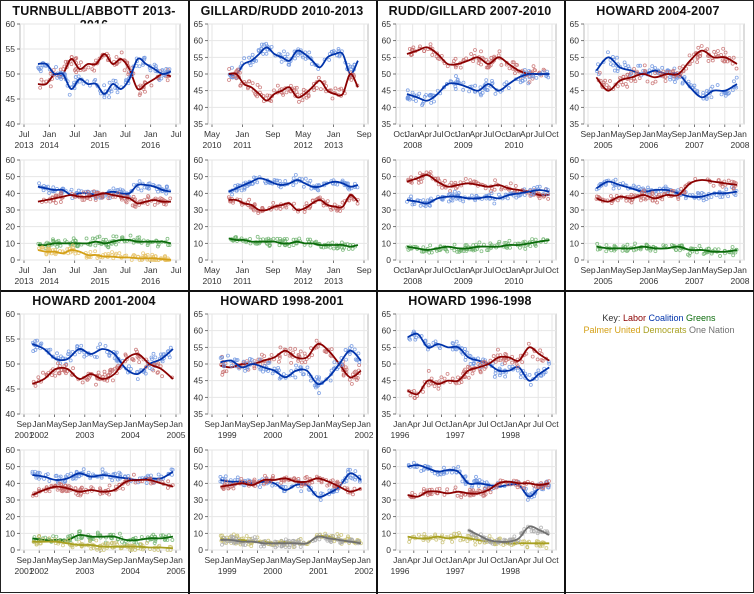 The width and height of the screenshot is (754, 594). What do you see at coordinates (387, 414) in the screenshot?
I see `y-tick-label: 35` at bounding box center [387, 414].